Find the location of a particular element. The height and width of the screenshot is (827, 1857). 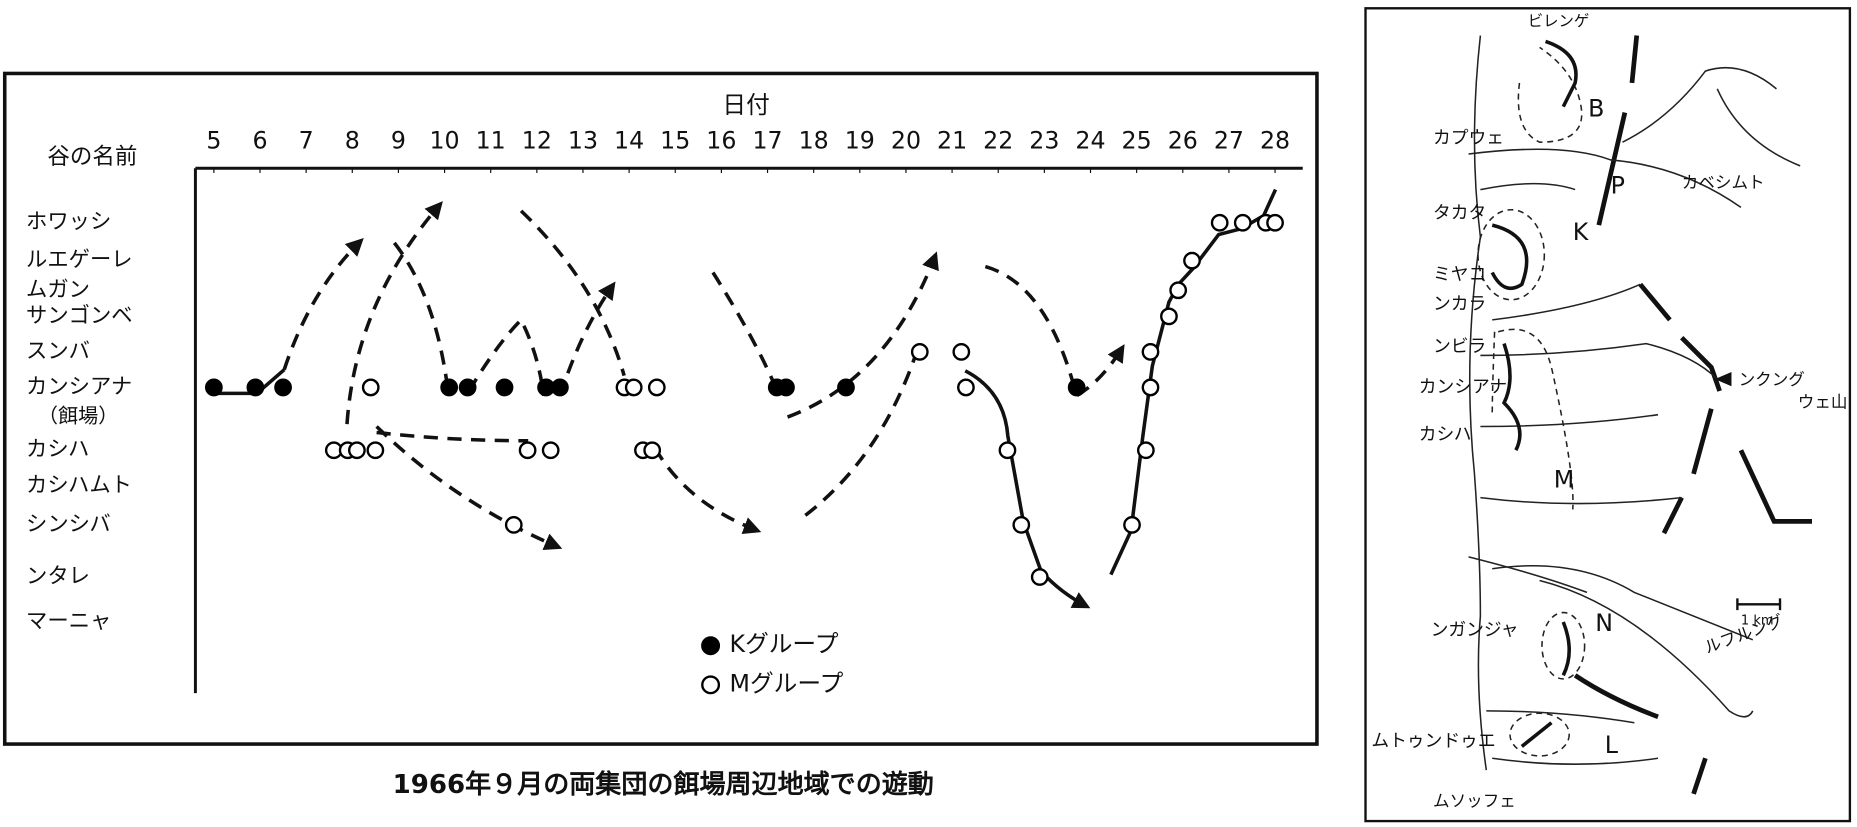

x-tick-label: 28 is located at coordinates (1275, 141).